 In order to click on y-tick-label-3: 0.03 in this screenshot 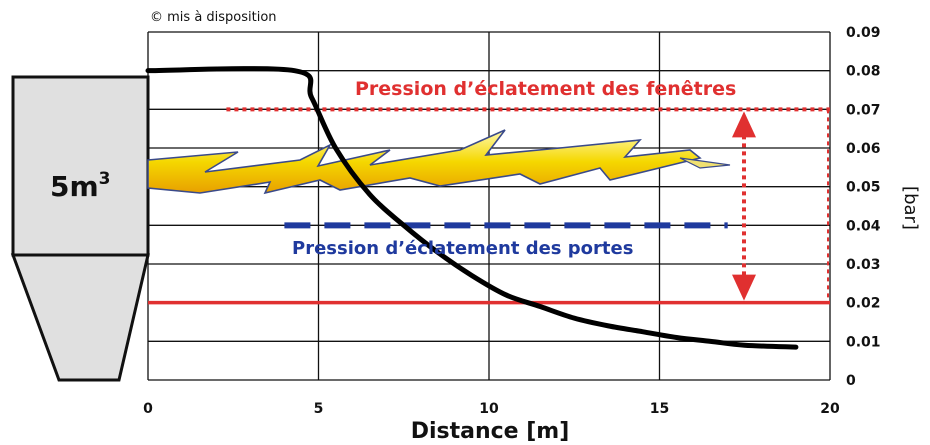, I will do `click(863, 265)`.